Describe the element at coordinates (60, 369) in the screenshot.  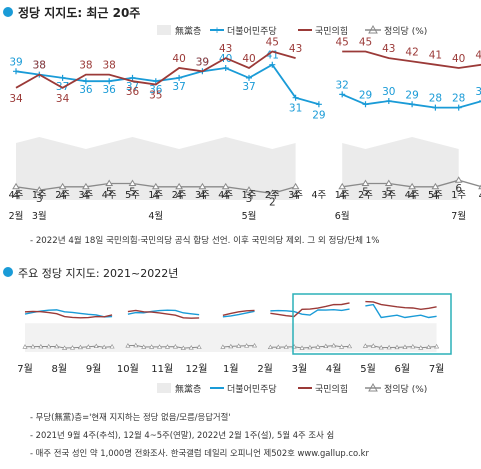
I see `x-month-label: 8월` at that location.